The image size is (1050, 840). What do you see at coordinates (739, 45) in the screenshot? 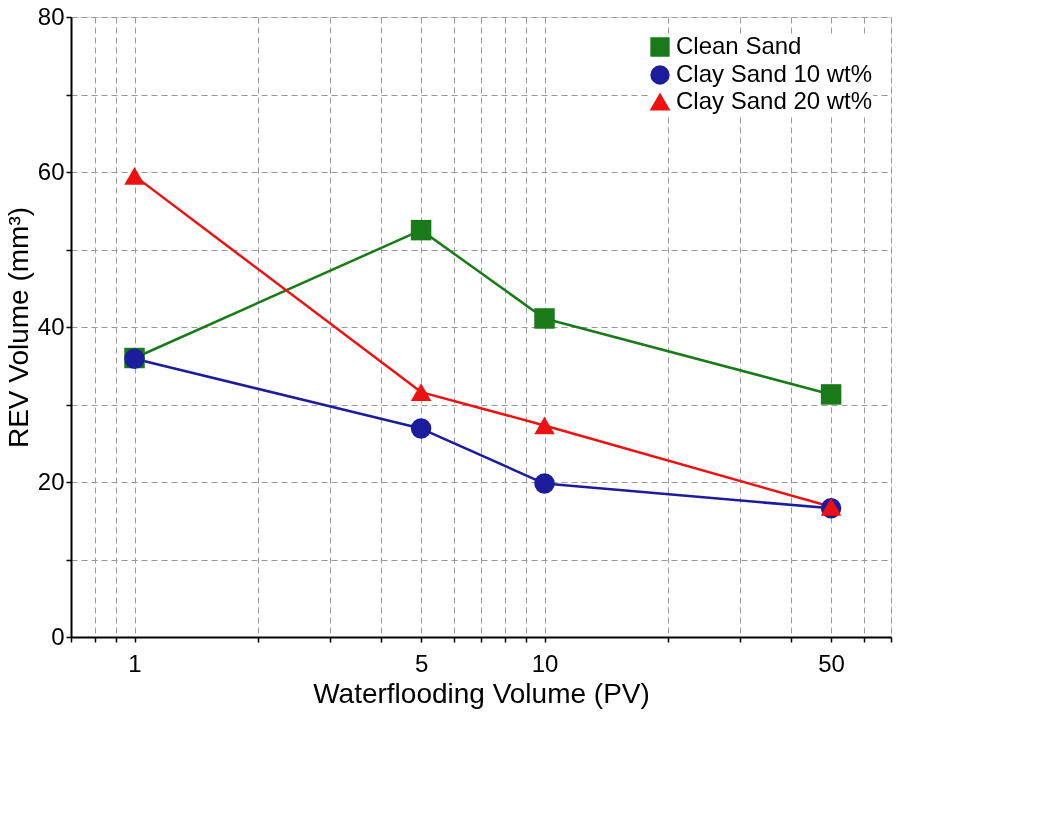
I see `legend-label: Clean Sand` at bounding box center [739, 45].